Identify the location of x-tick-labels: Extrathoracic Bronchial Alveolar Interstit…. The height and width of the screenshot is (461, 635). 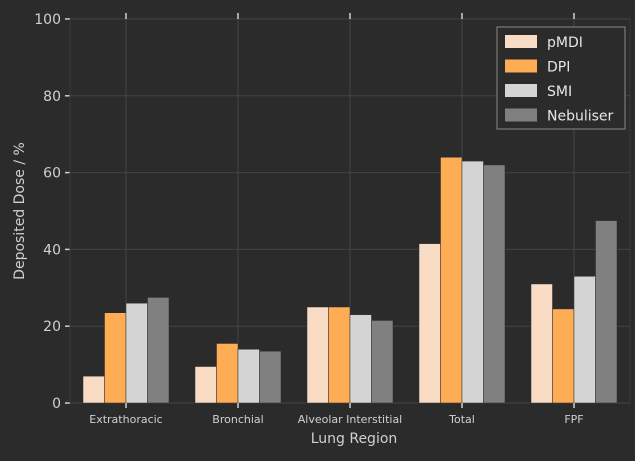
(336, 419).